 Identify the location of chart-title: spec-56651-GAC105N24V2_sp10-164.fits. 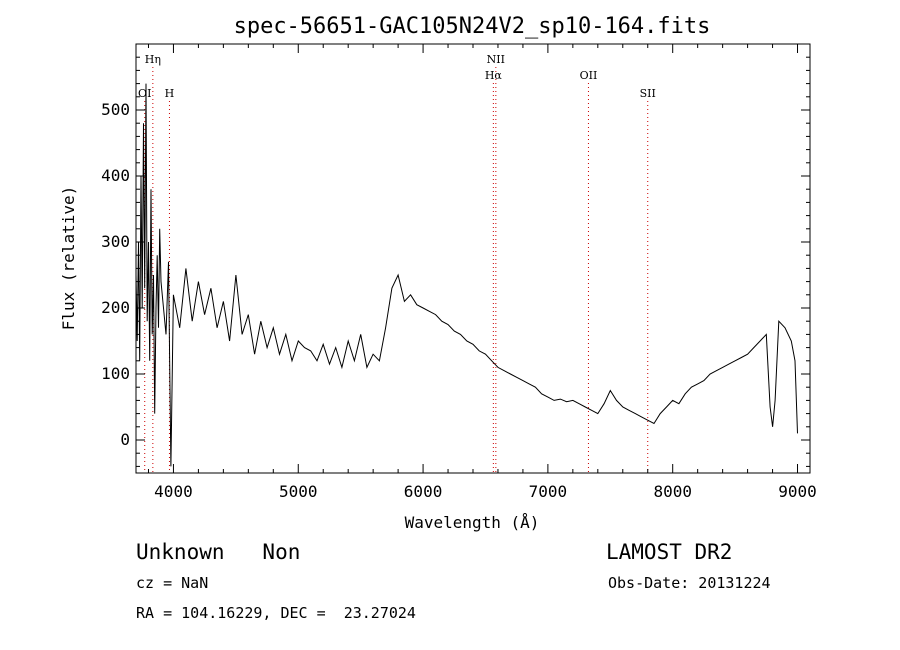
(472, 26).